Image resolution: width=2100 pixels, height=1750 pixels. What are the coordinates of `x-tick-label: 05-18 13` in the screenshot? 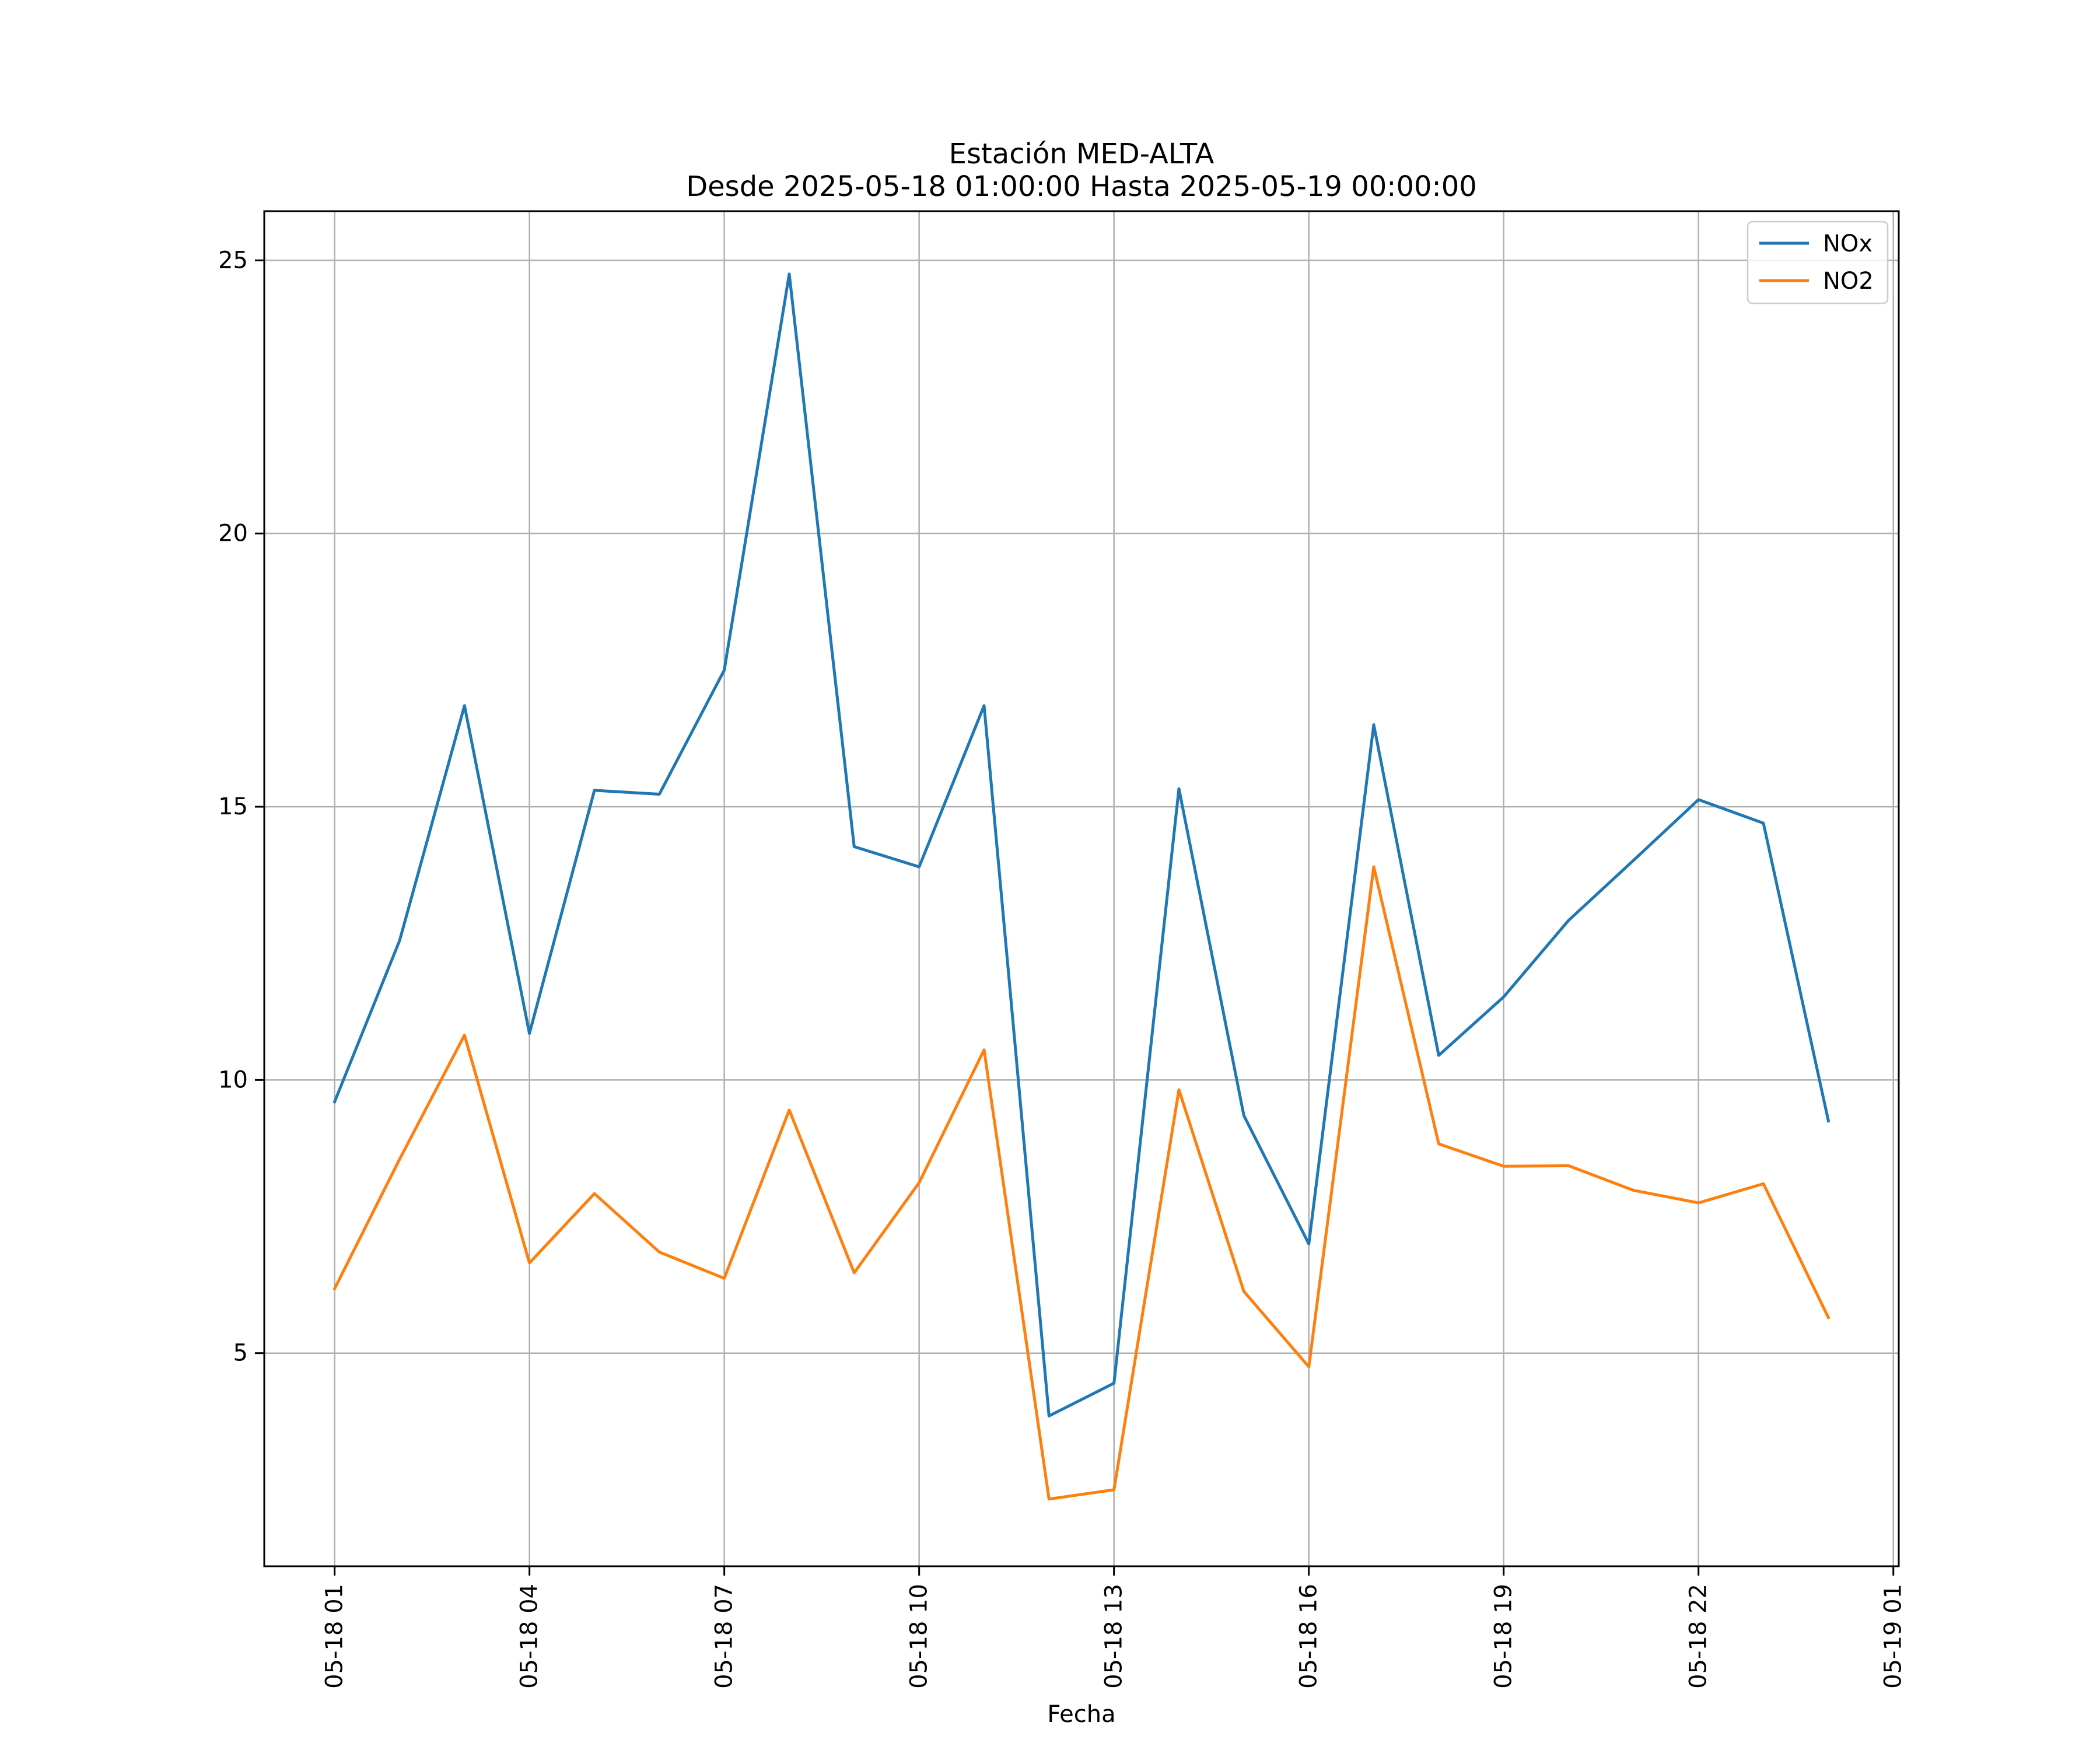 It's located at (1114, 1636).